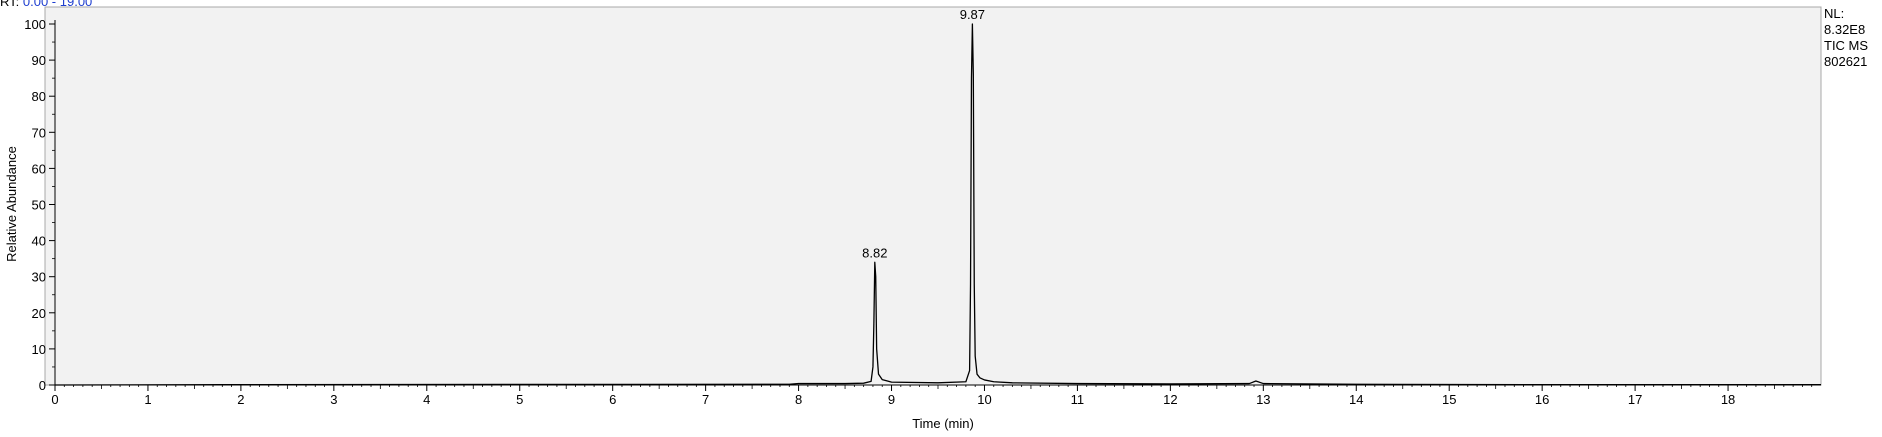 The width and height of the screenshot is (1882, 437). I want to click on x-tick-label: 1, so click(147, 399).